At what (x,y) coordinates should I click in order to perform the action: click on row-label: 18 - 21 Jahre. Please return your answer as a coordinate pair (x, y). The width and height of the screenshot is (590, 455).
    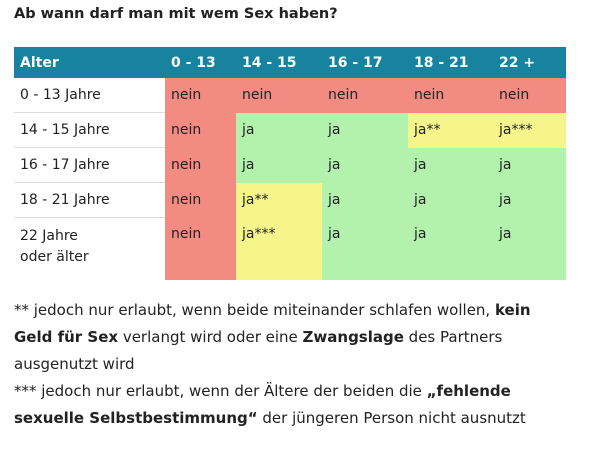
    Looking at the image, I should click on (89, 200).